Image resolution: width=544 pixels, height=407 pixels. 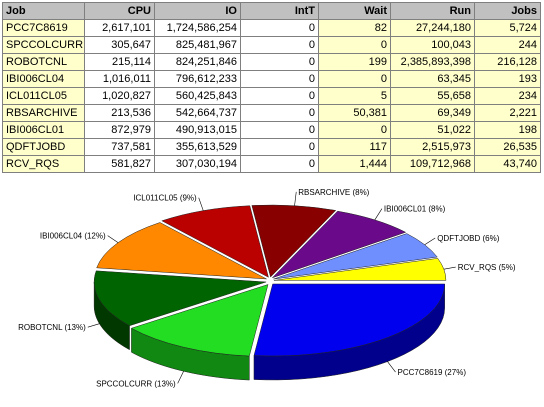 What do you see at coordinates (43, 79) in the screenshot?
I see `cell-job: IBI006CL04` at bounding box center [43, 79].